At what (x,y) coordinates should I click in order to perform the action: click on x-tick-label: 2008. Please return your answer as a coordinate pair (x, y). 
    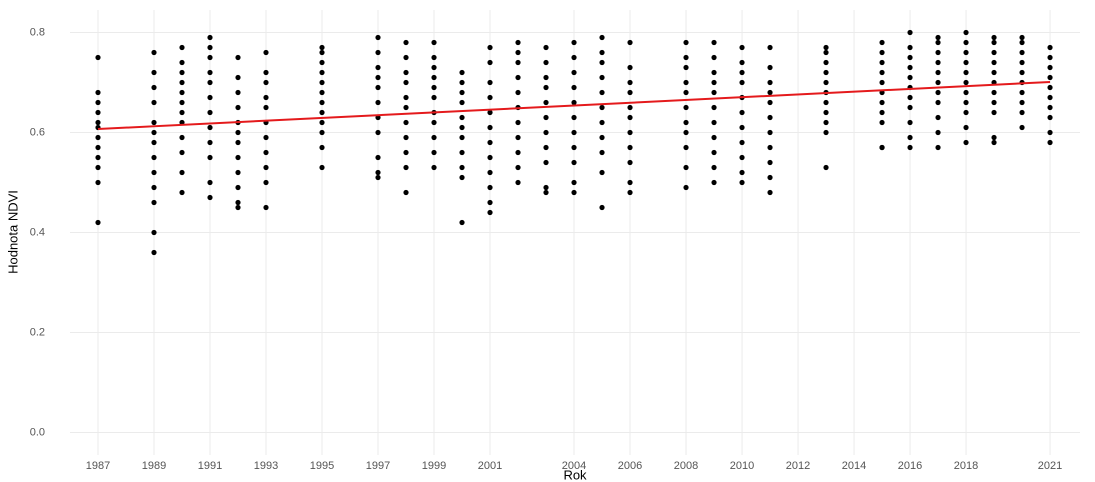
    Looking at the image, I should click on (686, 466).